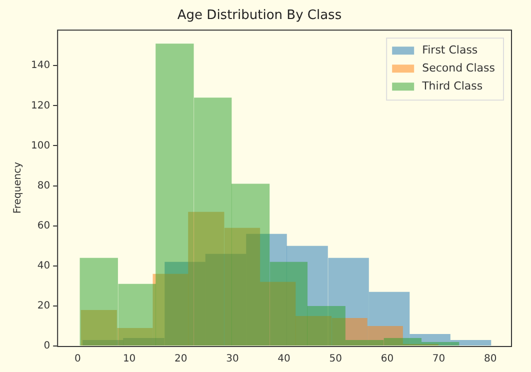  What do you see at coordinates (452, 85) in the screenshot?
I see `legend-label: Third Class` at bounding box center [452, 85].